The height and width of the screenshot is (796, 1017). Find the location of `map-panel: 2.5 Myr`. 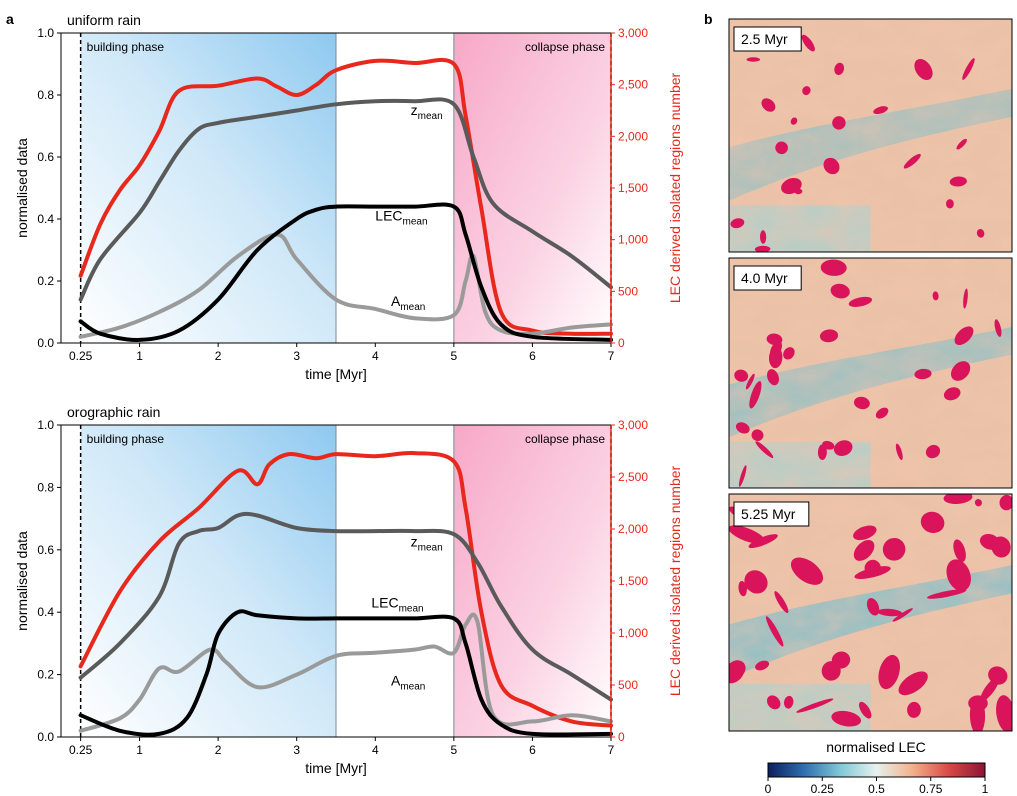

map-panel: 2.5 Myr is located at coordinates (870, 135).